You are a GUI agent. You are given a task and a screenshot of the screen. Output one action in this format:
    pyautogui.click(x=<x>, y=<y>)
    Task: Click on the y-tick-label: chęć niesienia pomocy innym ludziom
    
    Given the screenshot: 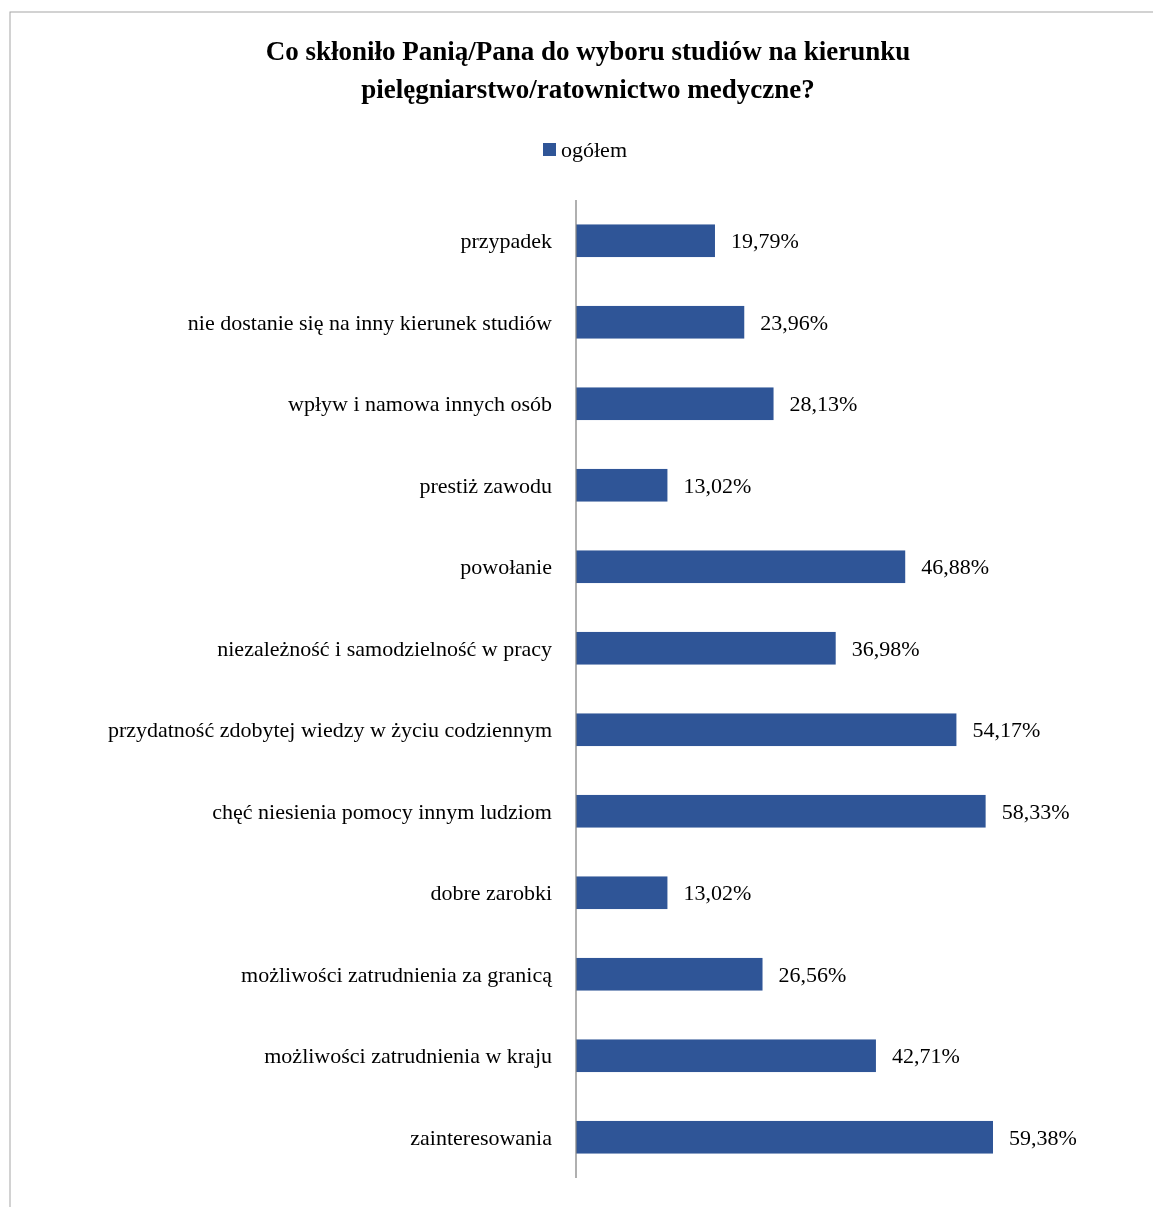 What is the action you would take?
    pyautogui.click(x=382, y=811)
    